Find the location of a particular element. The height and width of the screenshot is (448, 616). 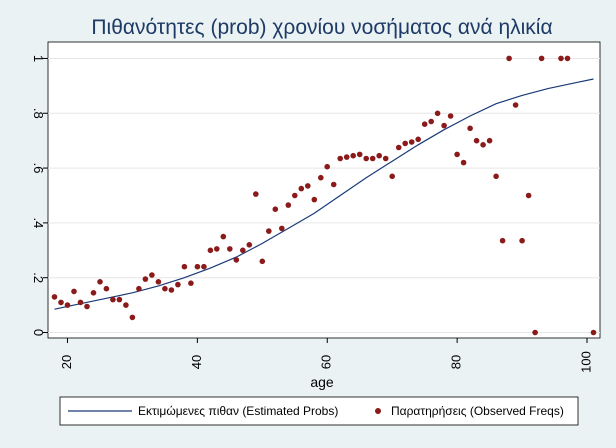

y-tick-label: .8 is located at coordinates (38, 113).